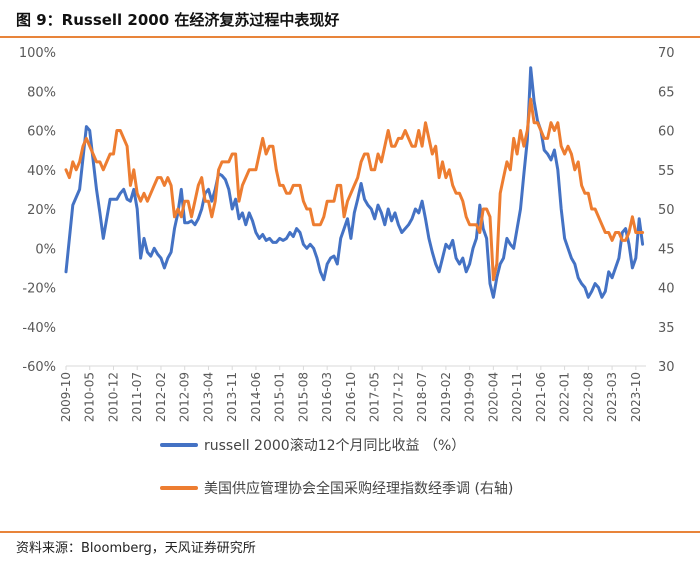 The image size is (700, 561). What do you see at coordinates (41, 210) in the screenshot?
I see `y-left-tick-label: 20%` at bounding box center [41, 210].